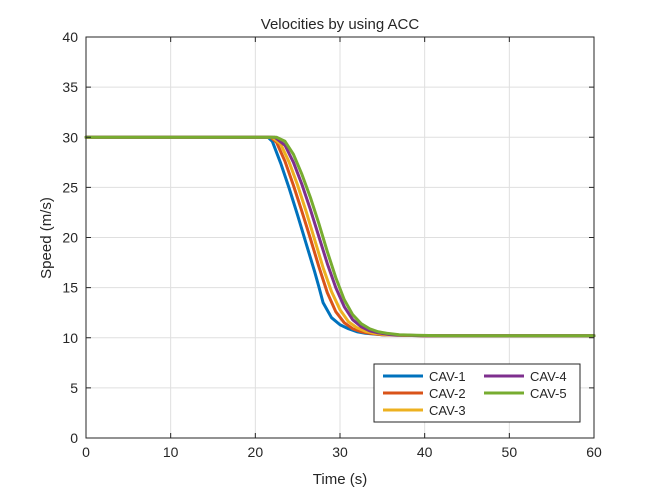 Image resolution: width=657 pixels, height=492 pixels. Describe the element at coordinates (425, 452) in the screenshot. I see `x-tick-label: 40` at that location.